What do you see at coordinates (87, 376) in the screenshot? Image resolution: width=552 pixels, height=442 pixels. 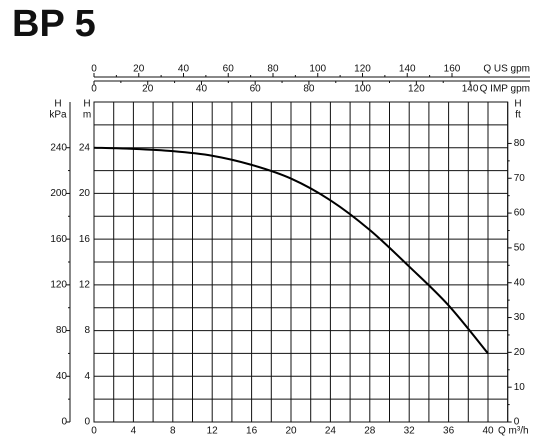 I see `y-tick-label: 4` at bounding box center [87, 376].